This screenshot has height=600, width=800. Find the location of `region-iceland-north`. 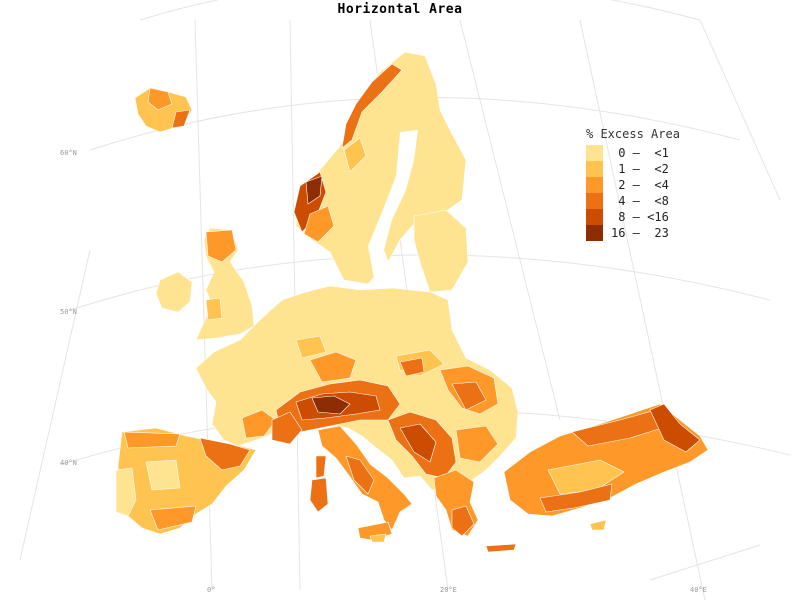

region-iceland-north is located at coordinates (160, 99).